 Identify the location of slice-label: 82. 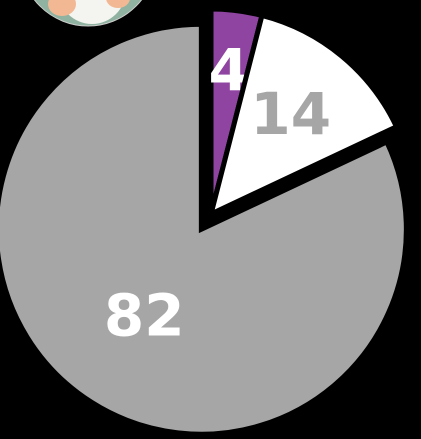
(144, 315).